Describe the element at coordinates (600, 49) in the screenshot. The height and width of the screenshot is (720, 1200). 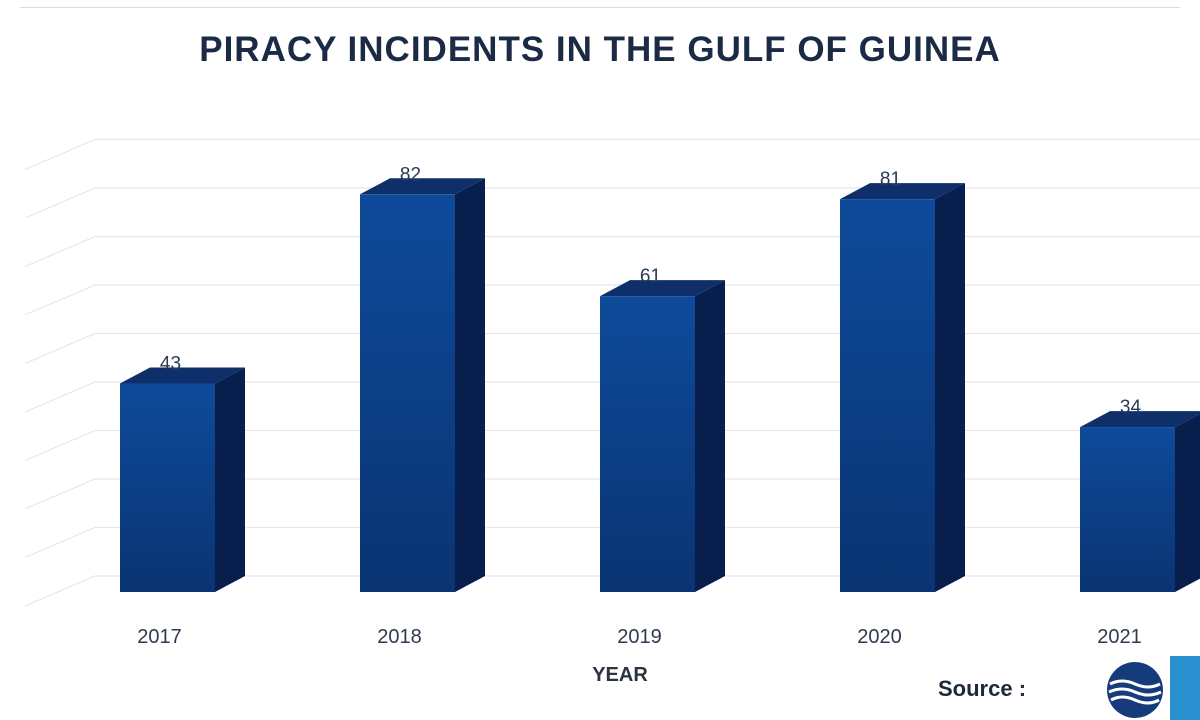
I see `chart-title: PIRACY INCIDENTS IN THE GULF OF GUINEA` at that location.